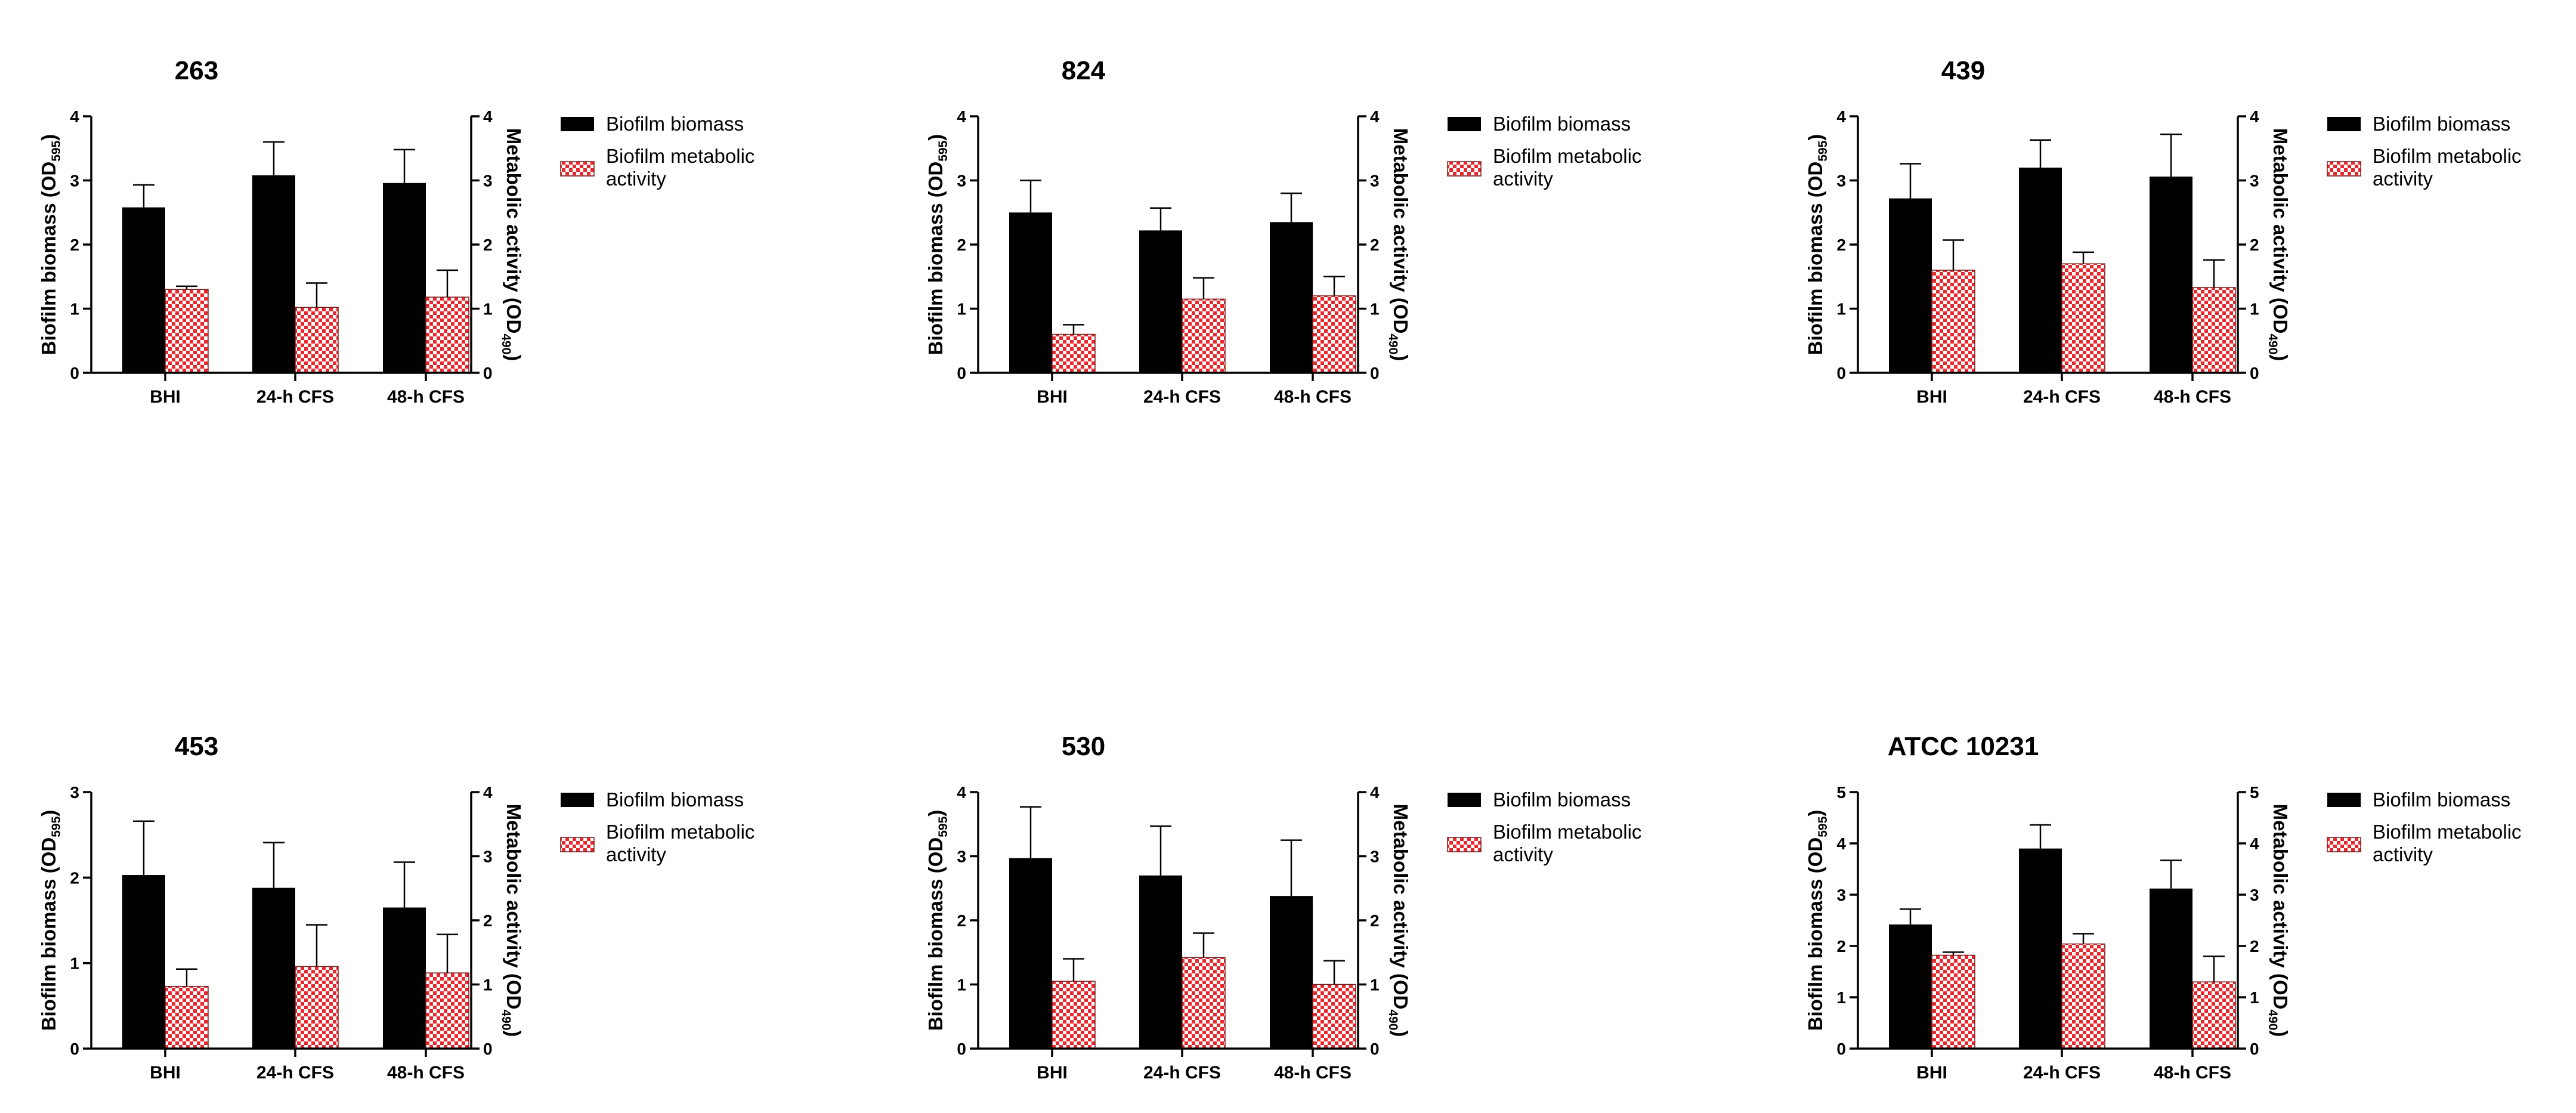 The width and height of the screenshot is (2576, 1113). What do you see at coordinates (2254, 792) in the screenshot?
I see `y-tick-label-right: 5` at bounding box center [2254, 792].